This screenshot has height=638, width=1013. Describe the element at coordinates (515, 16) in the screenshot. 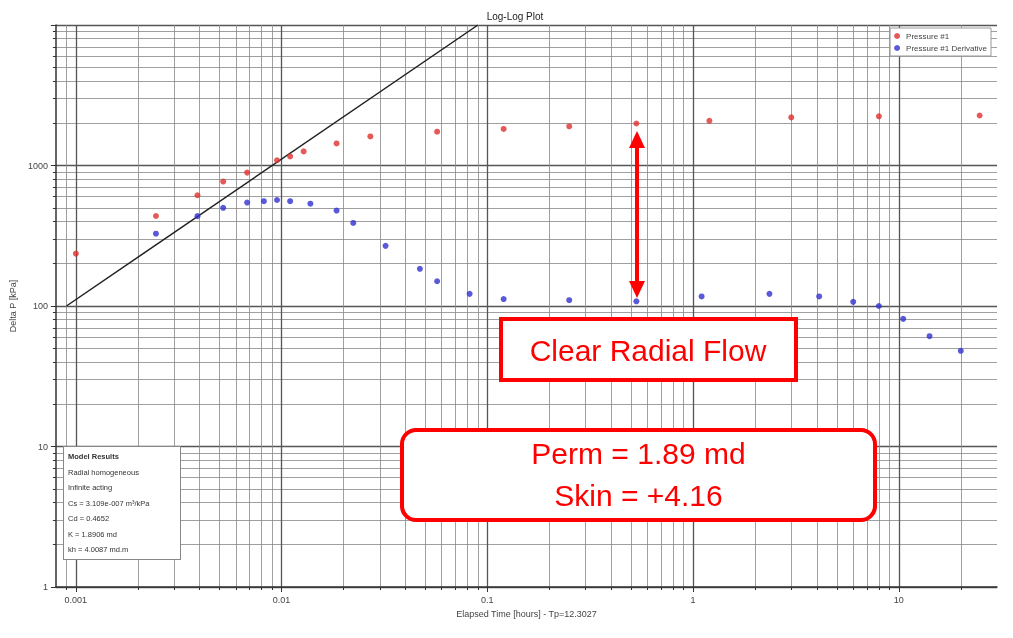

I see `chart-title: Log-Log Plot` at that location.